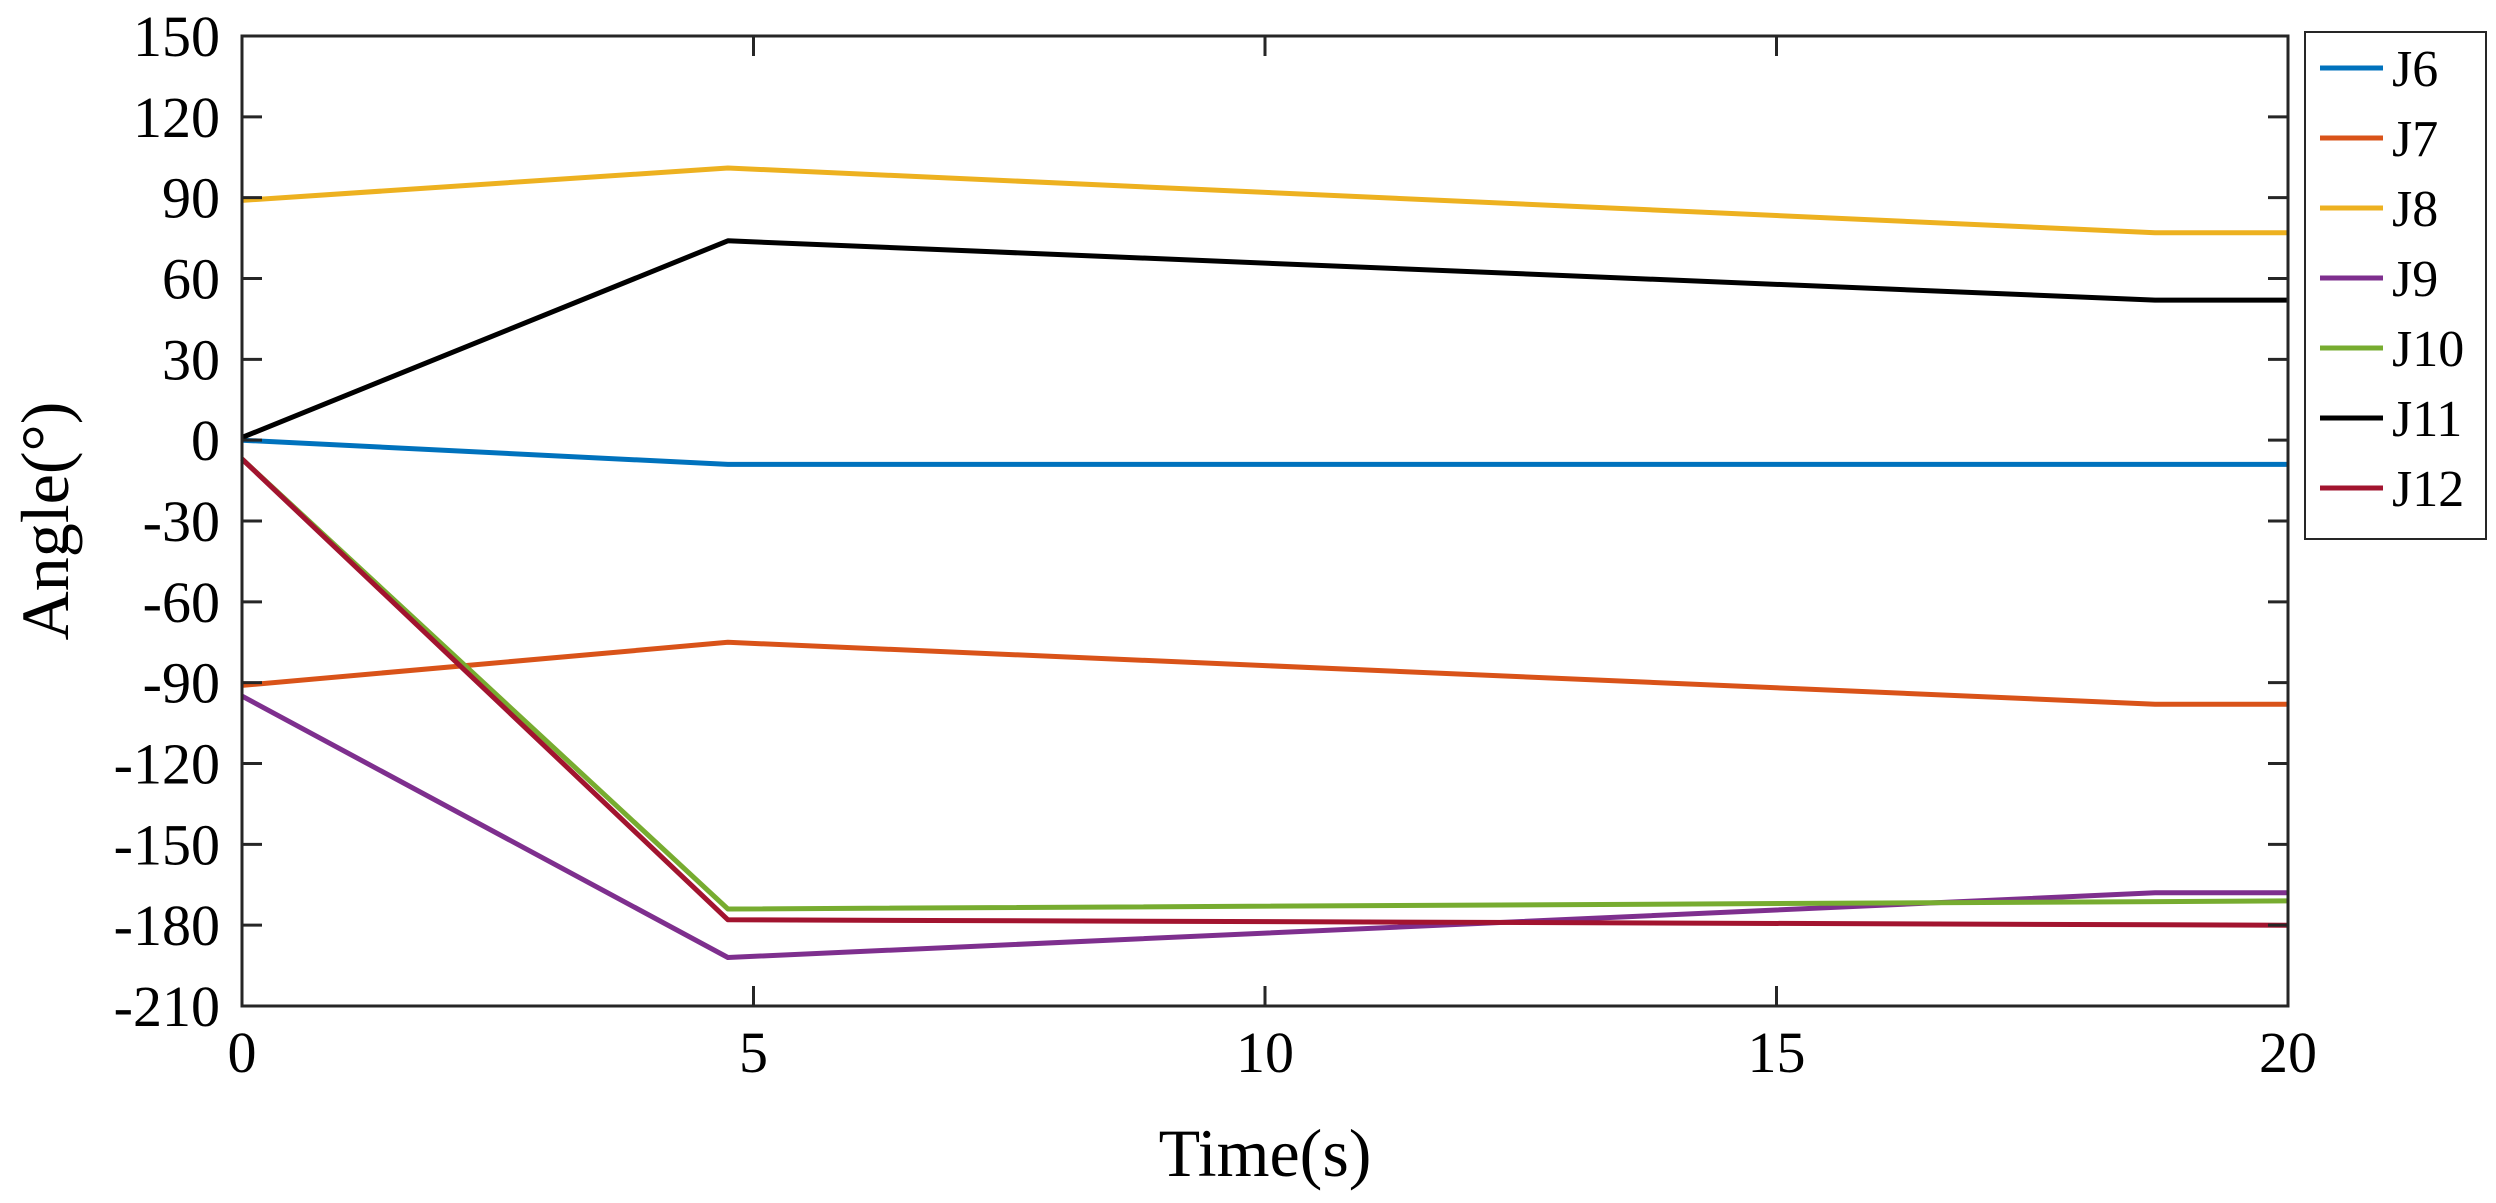 The width and height of the screenshot is (2496, 1203). What do you see at coordinates (1264, 200) in the screenshot?
I see `series-line-j8` at bounding box center [1264, 200].